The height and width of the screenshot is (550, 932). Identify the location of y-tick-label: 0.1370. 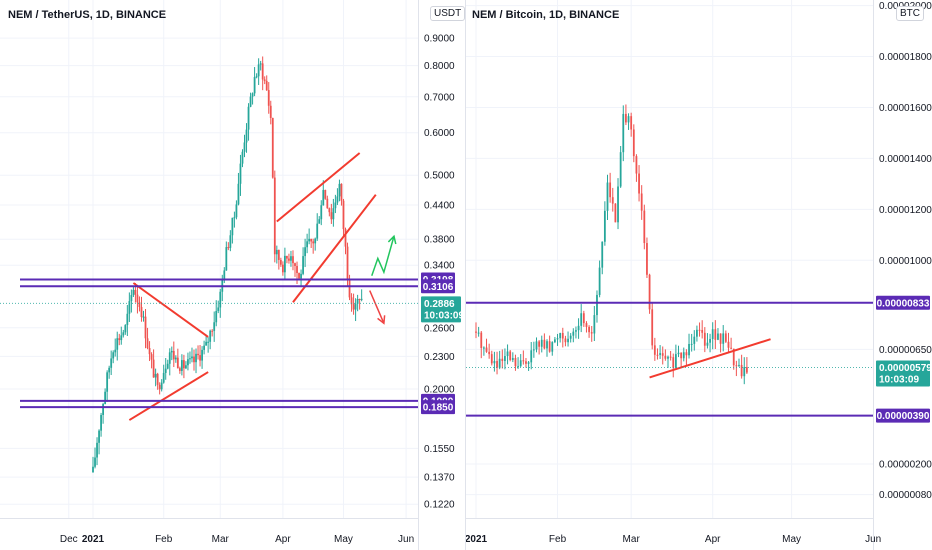
(439, 478).